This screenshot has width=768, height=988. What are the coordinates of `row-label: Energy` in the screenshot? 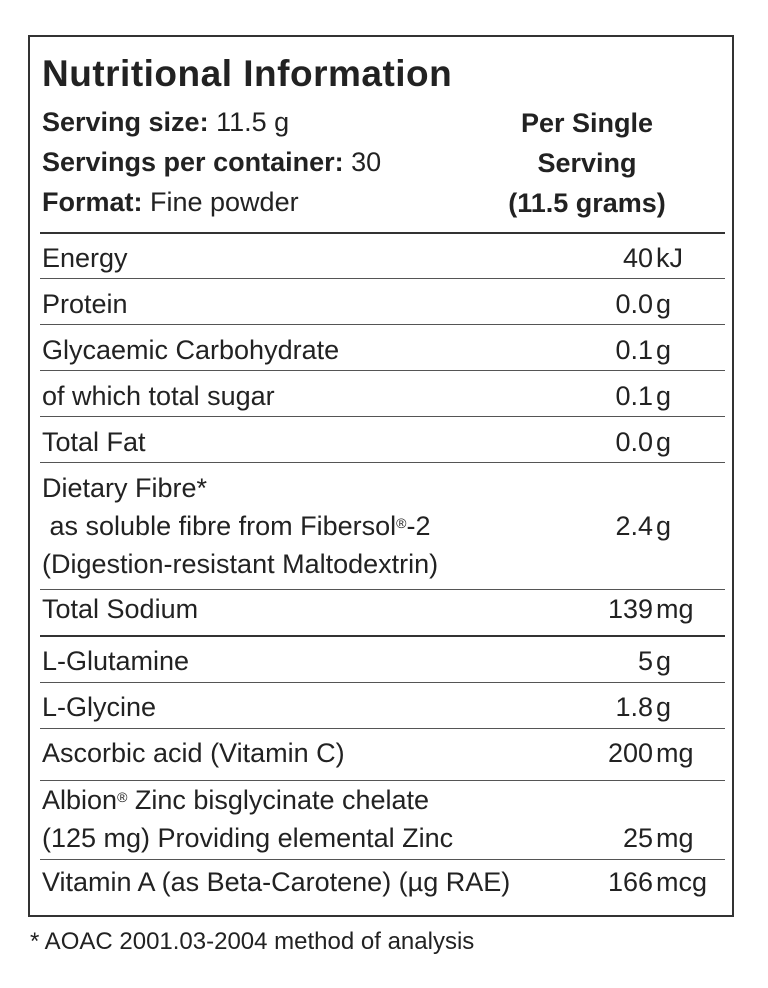 It's located at (85, 258).